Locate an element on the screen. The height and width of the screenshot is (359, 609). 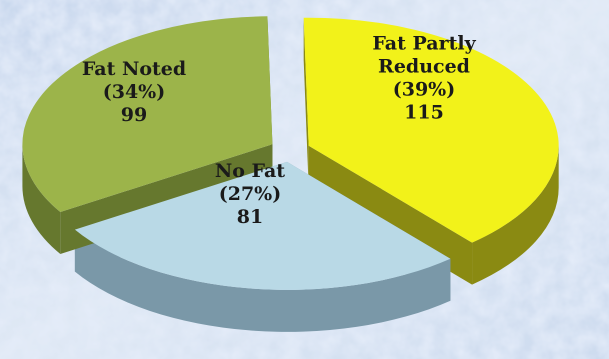
slice-name-fat-partly-reduced: Reduced is located at coordinates (424, 67).